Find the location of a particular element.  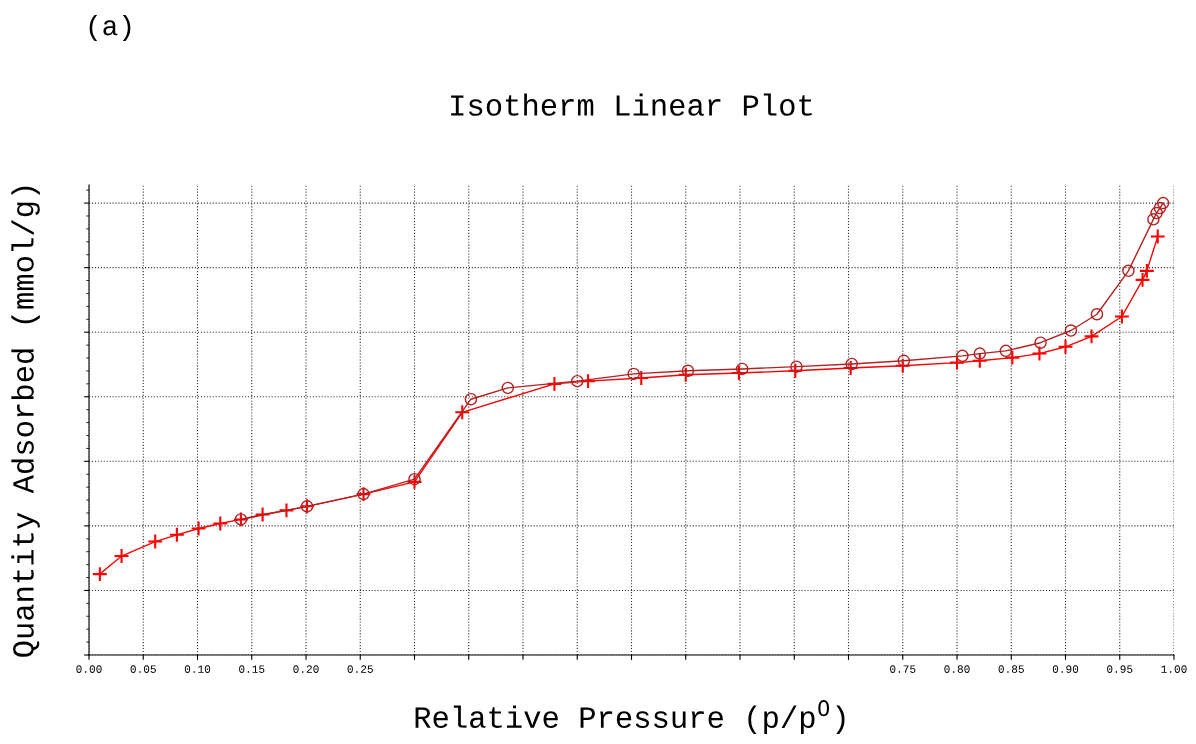

y-axis-title: Quantity Adsorbed (mmol/g) is located at coordinates (25, 421).